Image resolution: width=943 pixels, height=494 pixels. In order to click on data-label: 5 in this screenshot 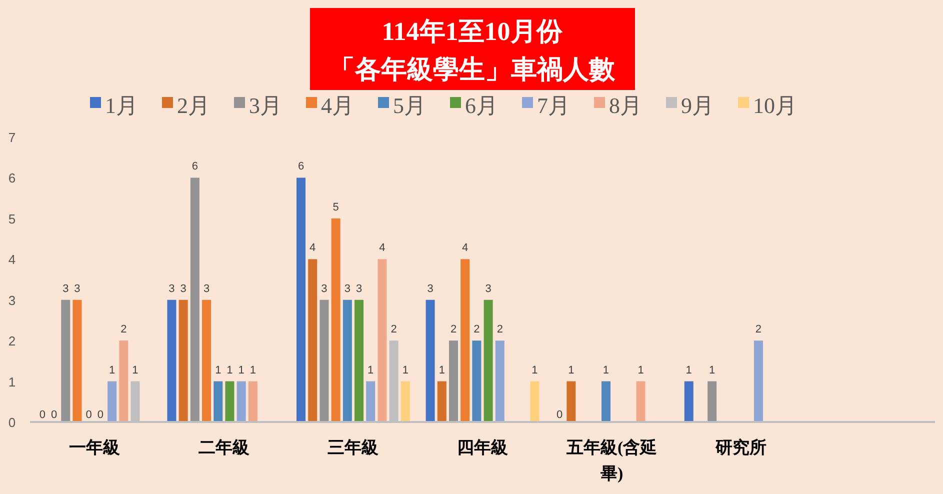, I will do `click(335, 207)`.